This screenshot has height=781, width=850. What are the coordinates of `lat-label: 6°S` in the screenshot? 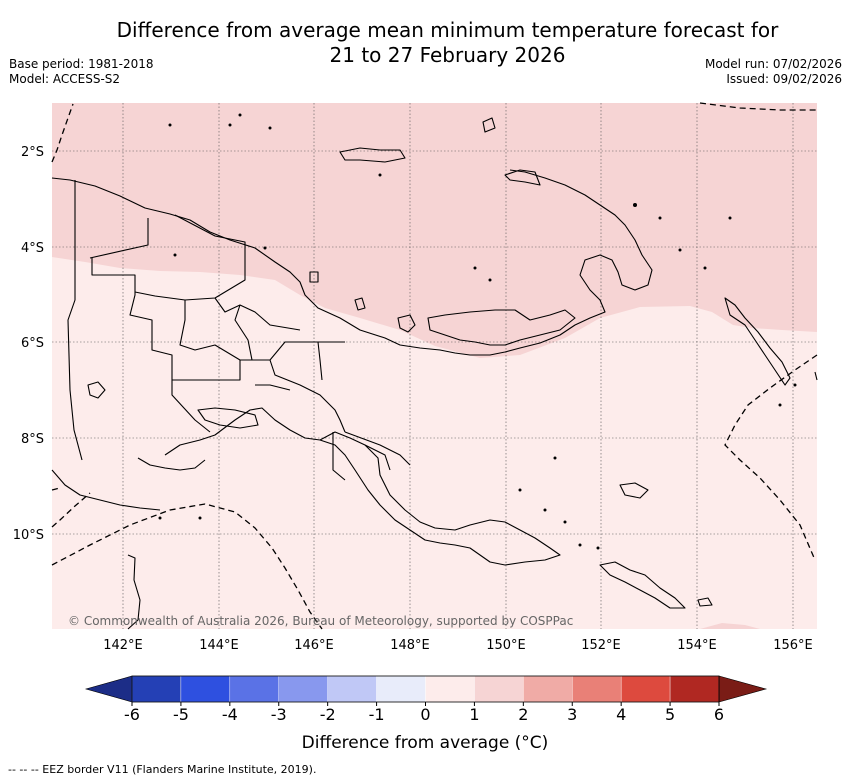 It's located at (32, 343).